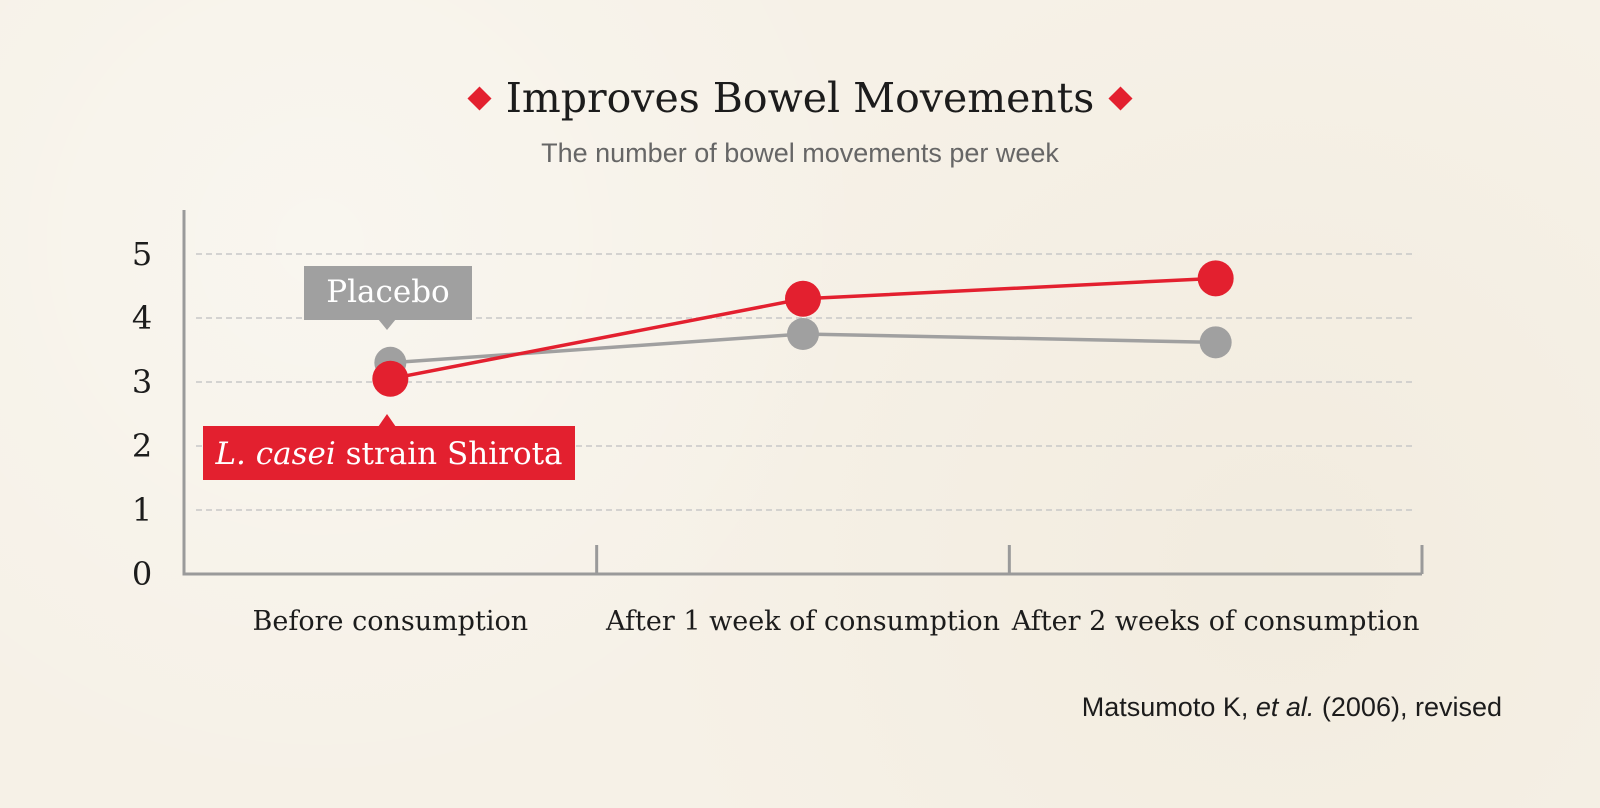  I want to click on treatment-callout-pointer, so click(387, 420).